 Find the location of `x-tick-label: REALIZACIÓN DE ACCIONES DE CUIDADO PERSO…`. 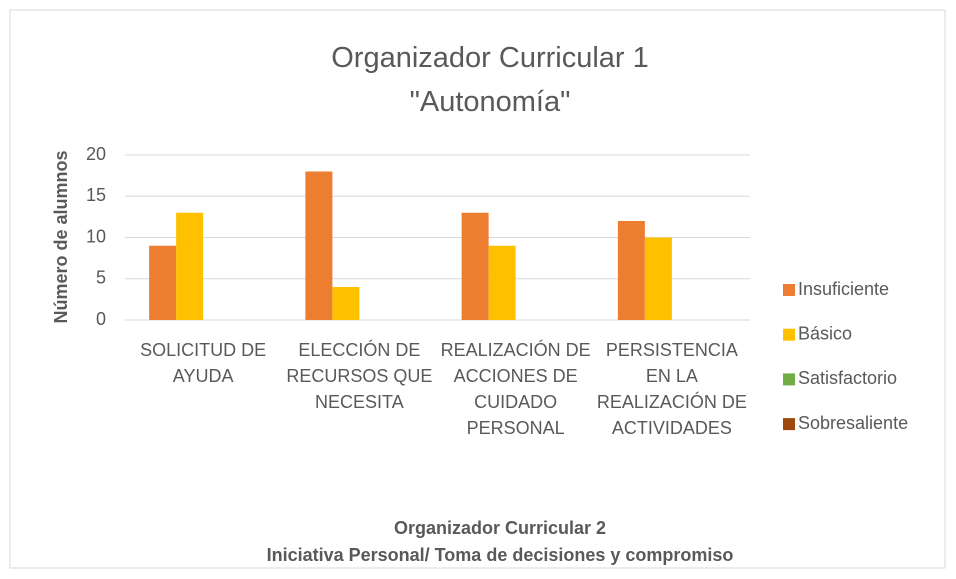

x-tick-label: REALIZACIÓN DE ACCIONES DE CUIDADO PERSO… is located at coordinates (515, 389).